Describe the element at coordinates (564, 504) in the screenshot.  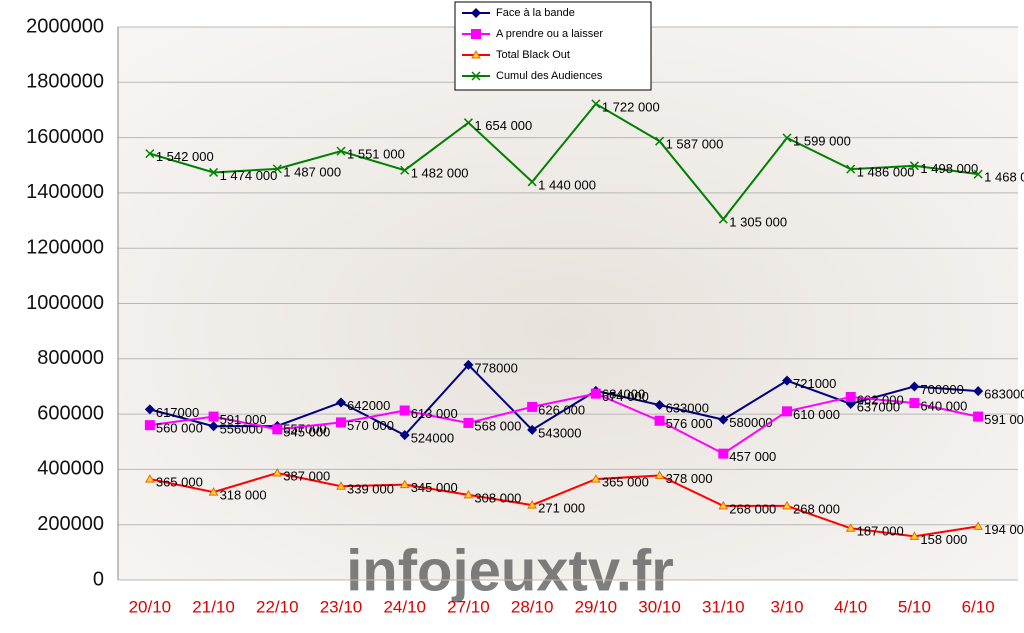
I see `series-line` at that location.